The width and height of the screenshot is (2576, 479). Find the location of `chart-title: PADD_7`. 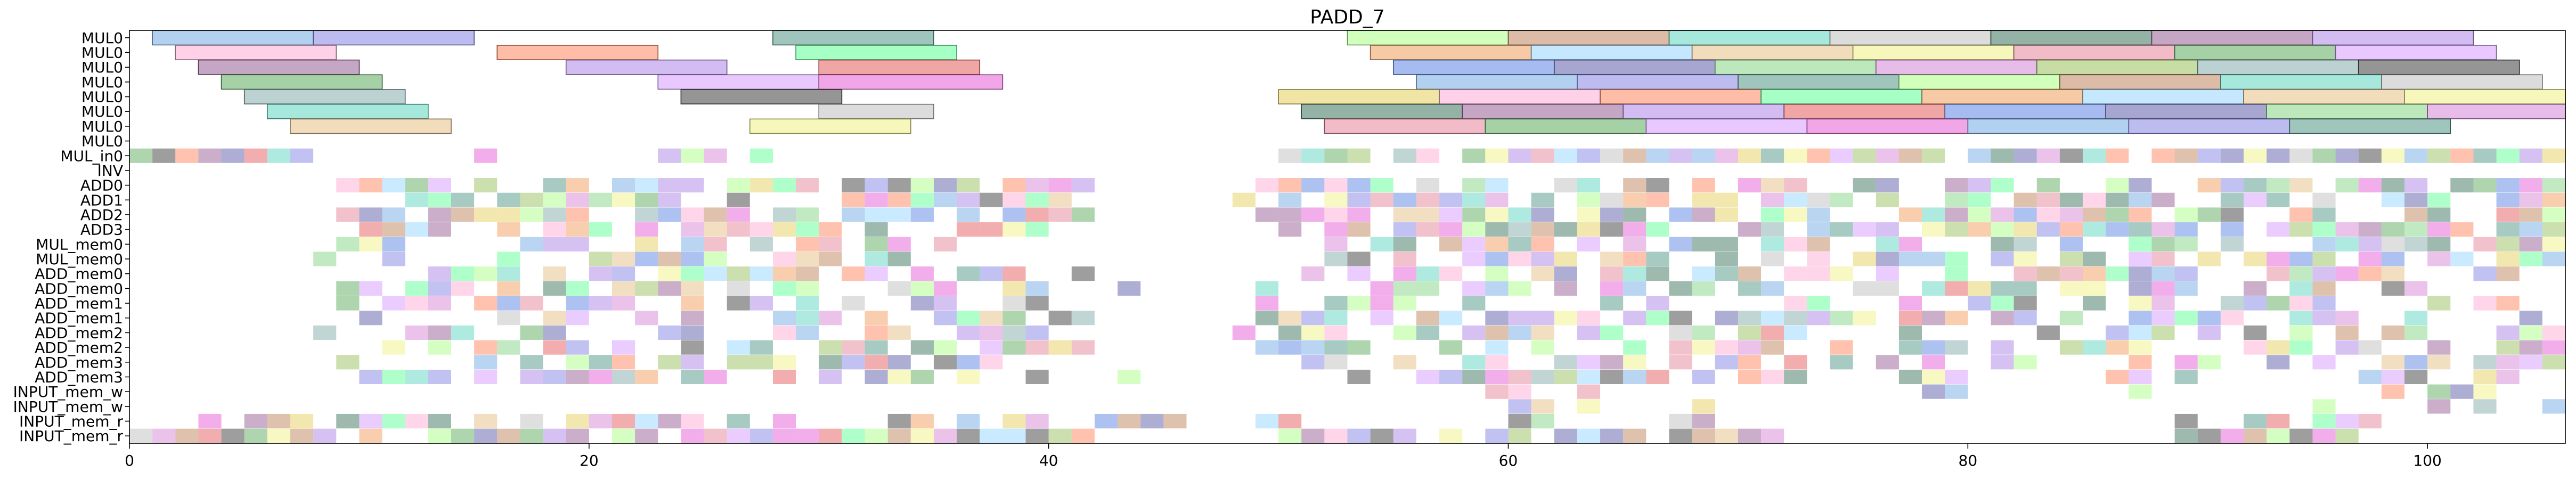

chart-title: PADD_7 is located at coordinates (1347, 17).